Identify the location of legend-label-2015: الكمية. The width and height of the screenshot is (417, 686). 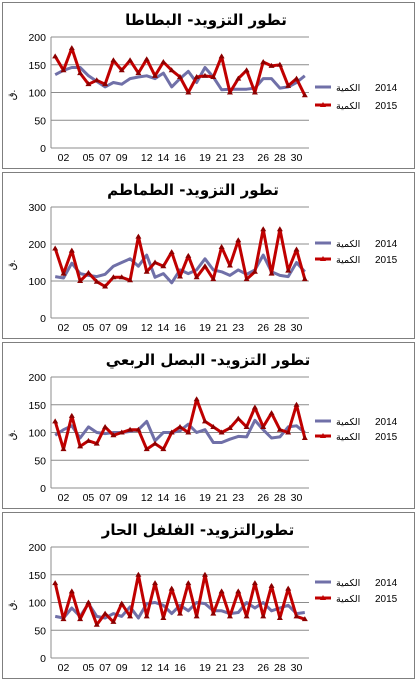
(348, 106).